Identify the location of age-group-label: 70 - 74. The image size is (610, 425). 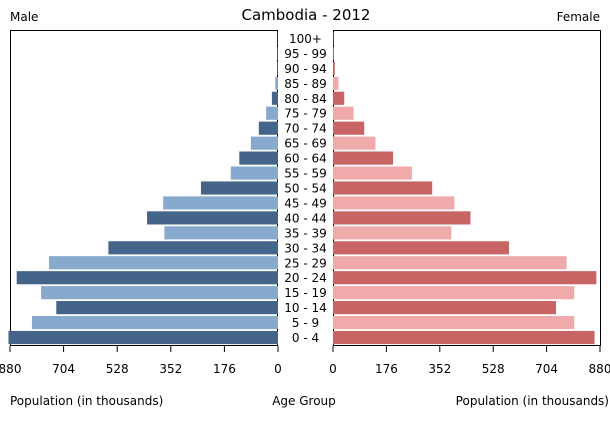
(305, 129).